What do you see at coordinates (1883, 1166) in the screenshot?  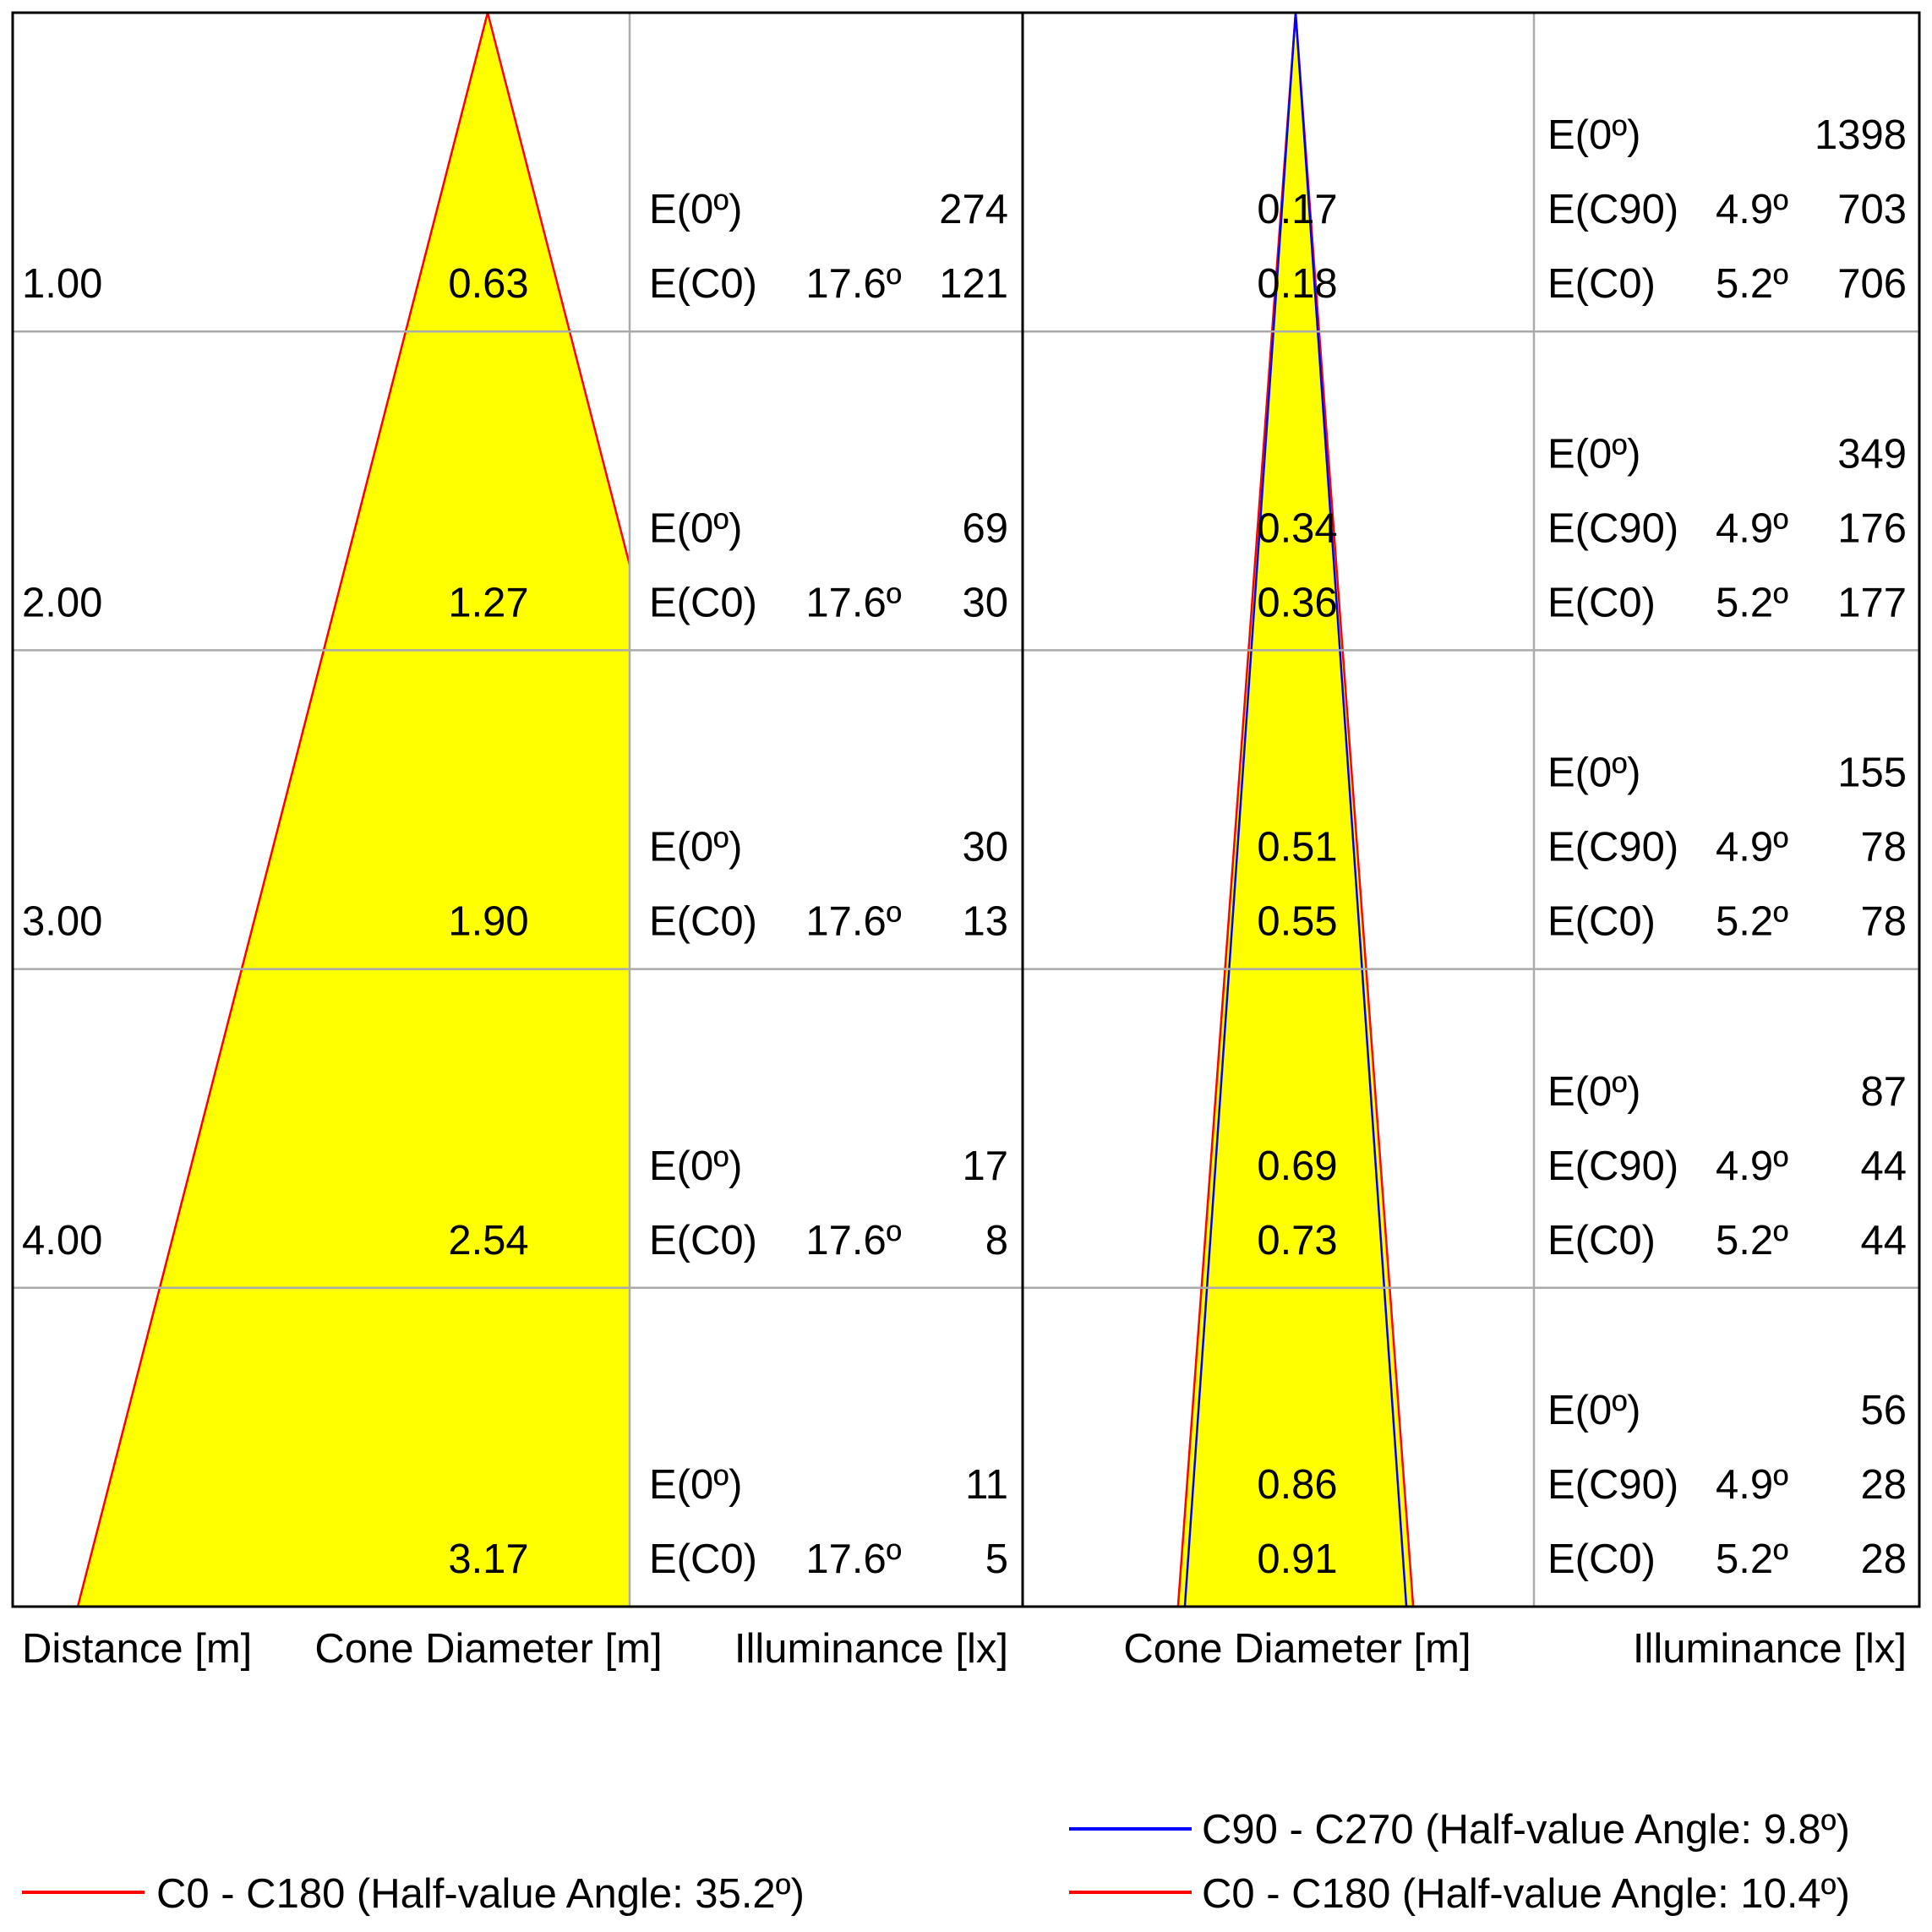 I see `ec90-value: 44` at bounding box center [1883, 1166].